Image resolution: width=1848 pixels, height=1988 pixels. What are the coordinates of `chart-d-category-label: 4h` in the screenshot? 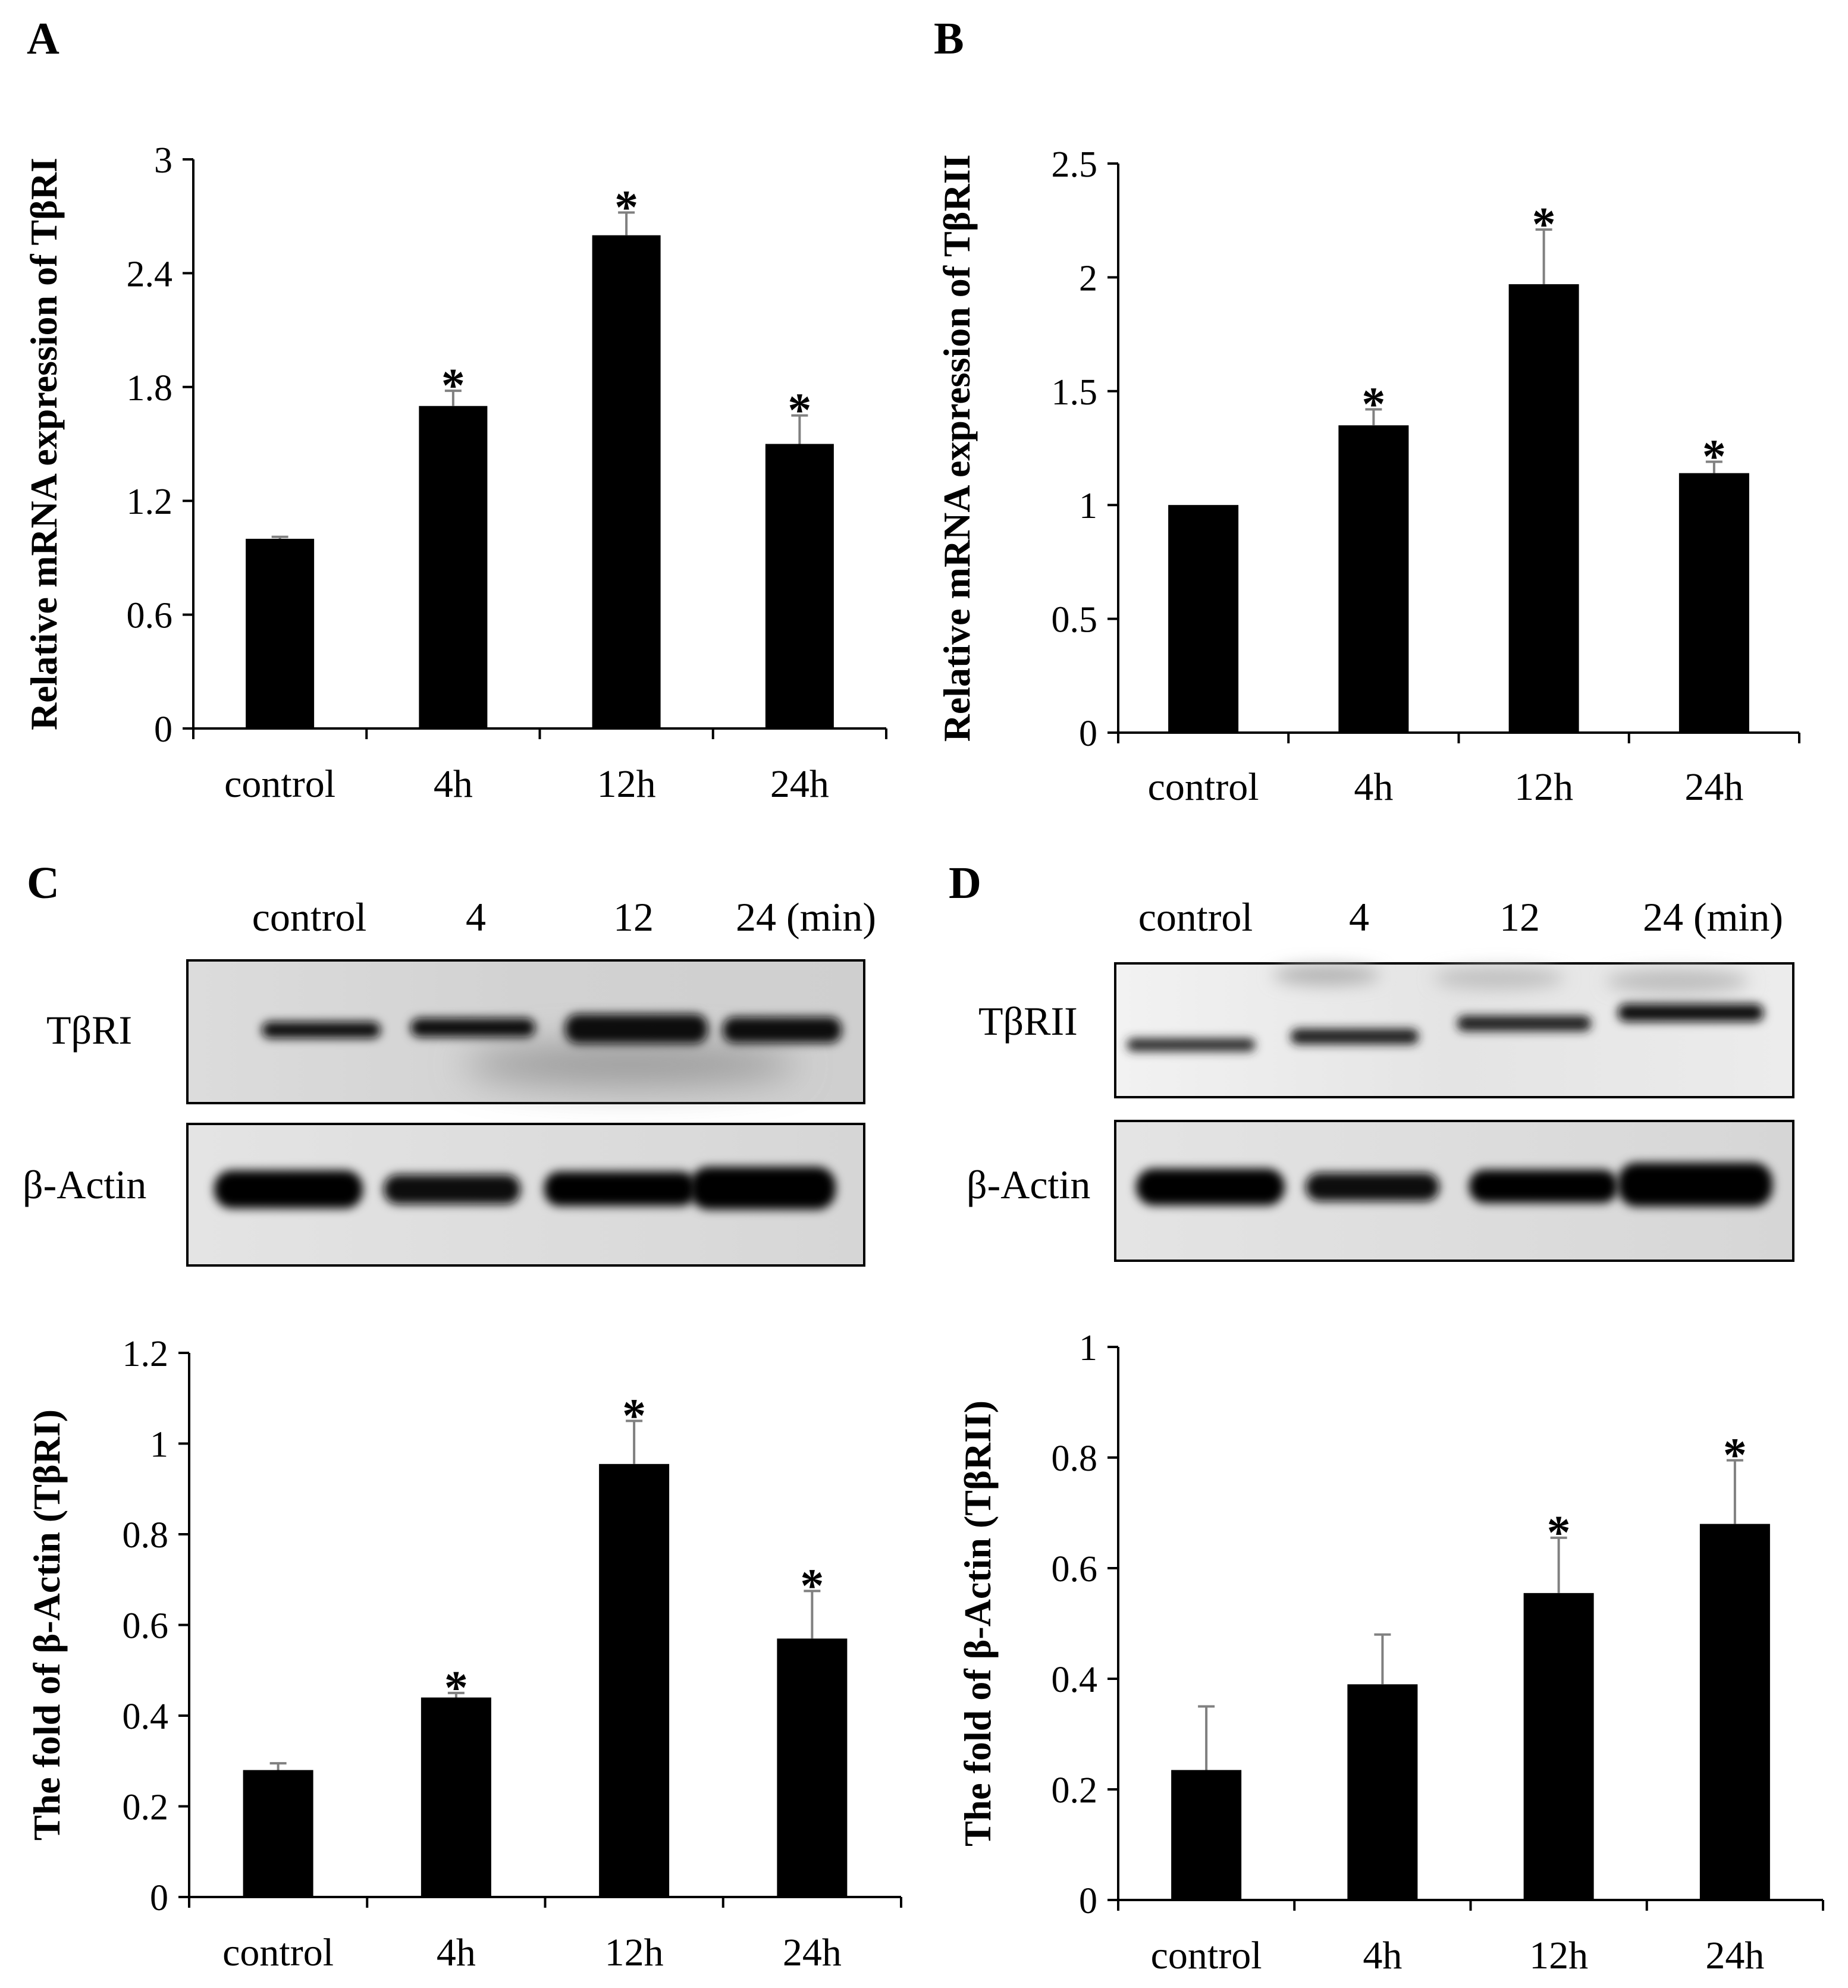 It's located at (1382, 1955).